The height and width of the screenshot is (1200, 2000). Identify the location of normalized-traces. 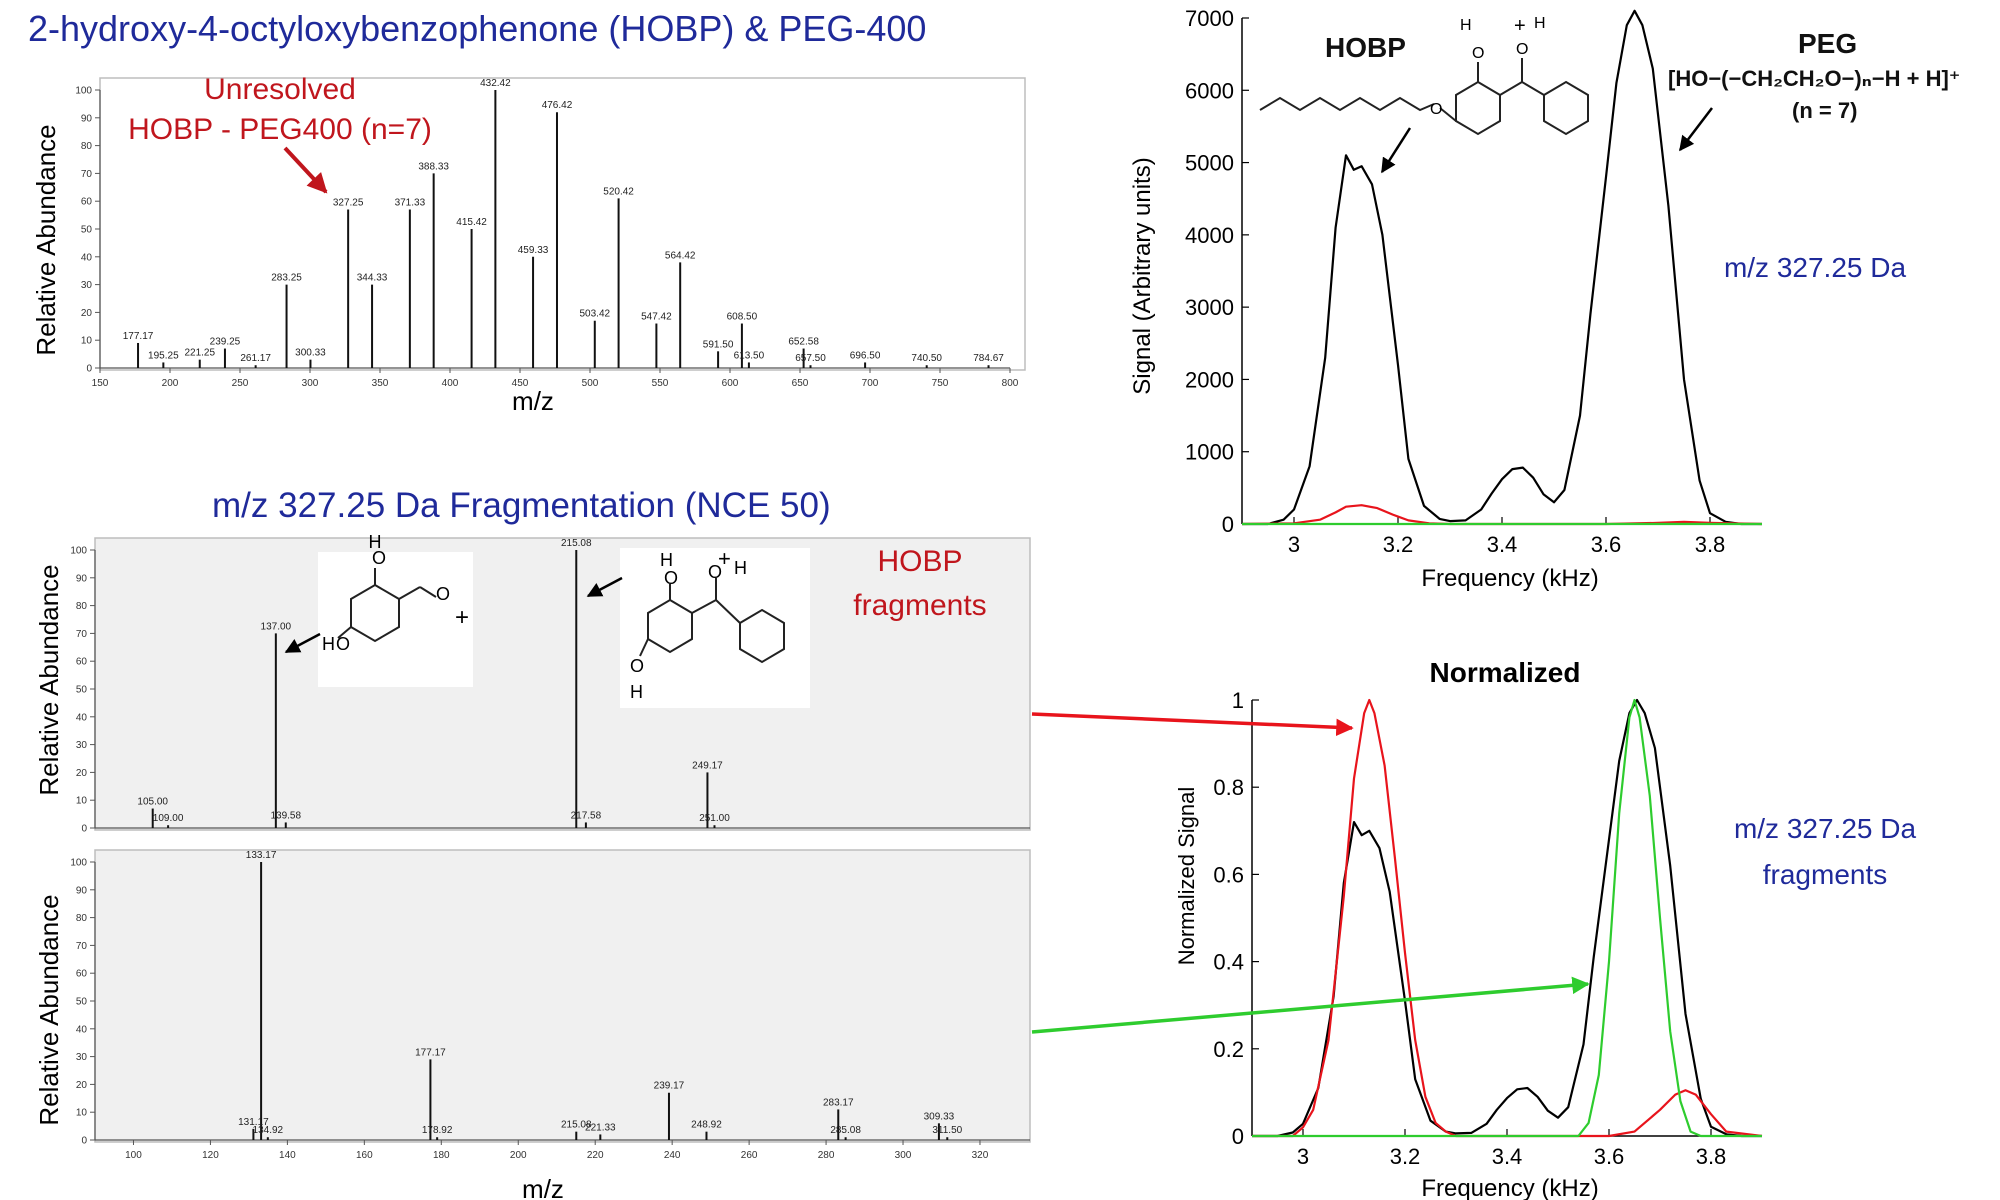
(1507, 918).